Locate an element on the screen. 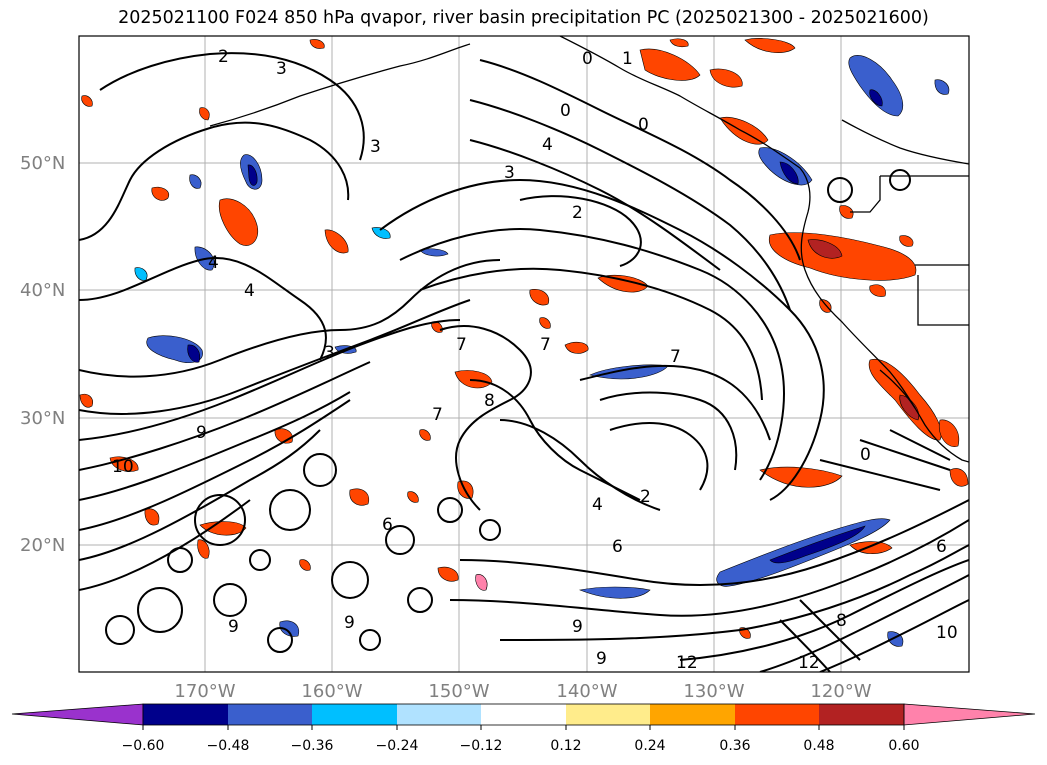 Image resolution: width=1047 pixels, height=765 pixels. lat-label: 30°N is located at coordinates (42, 418).